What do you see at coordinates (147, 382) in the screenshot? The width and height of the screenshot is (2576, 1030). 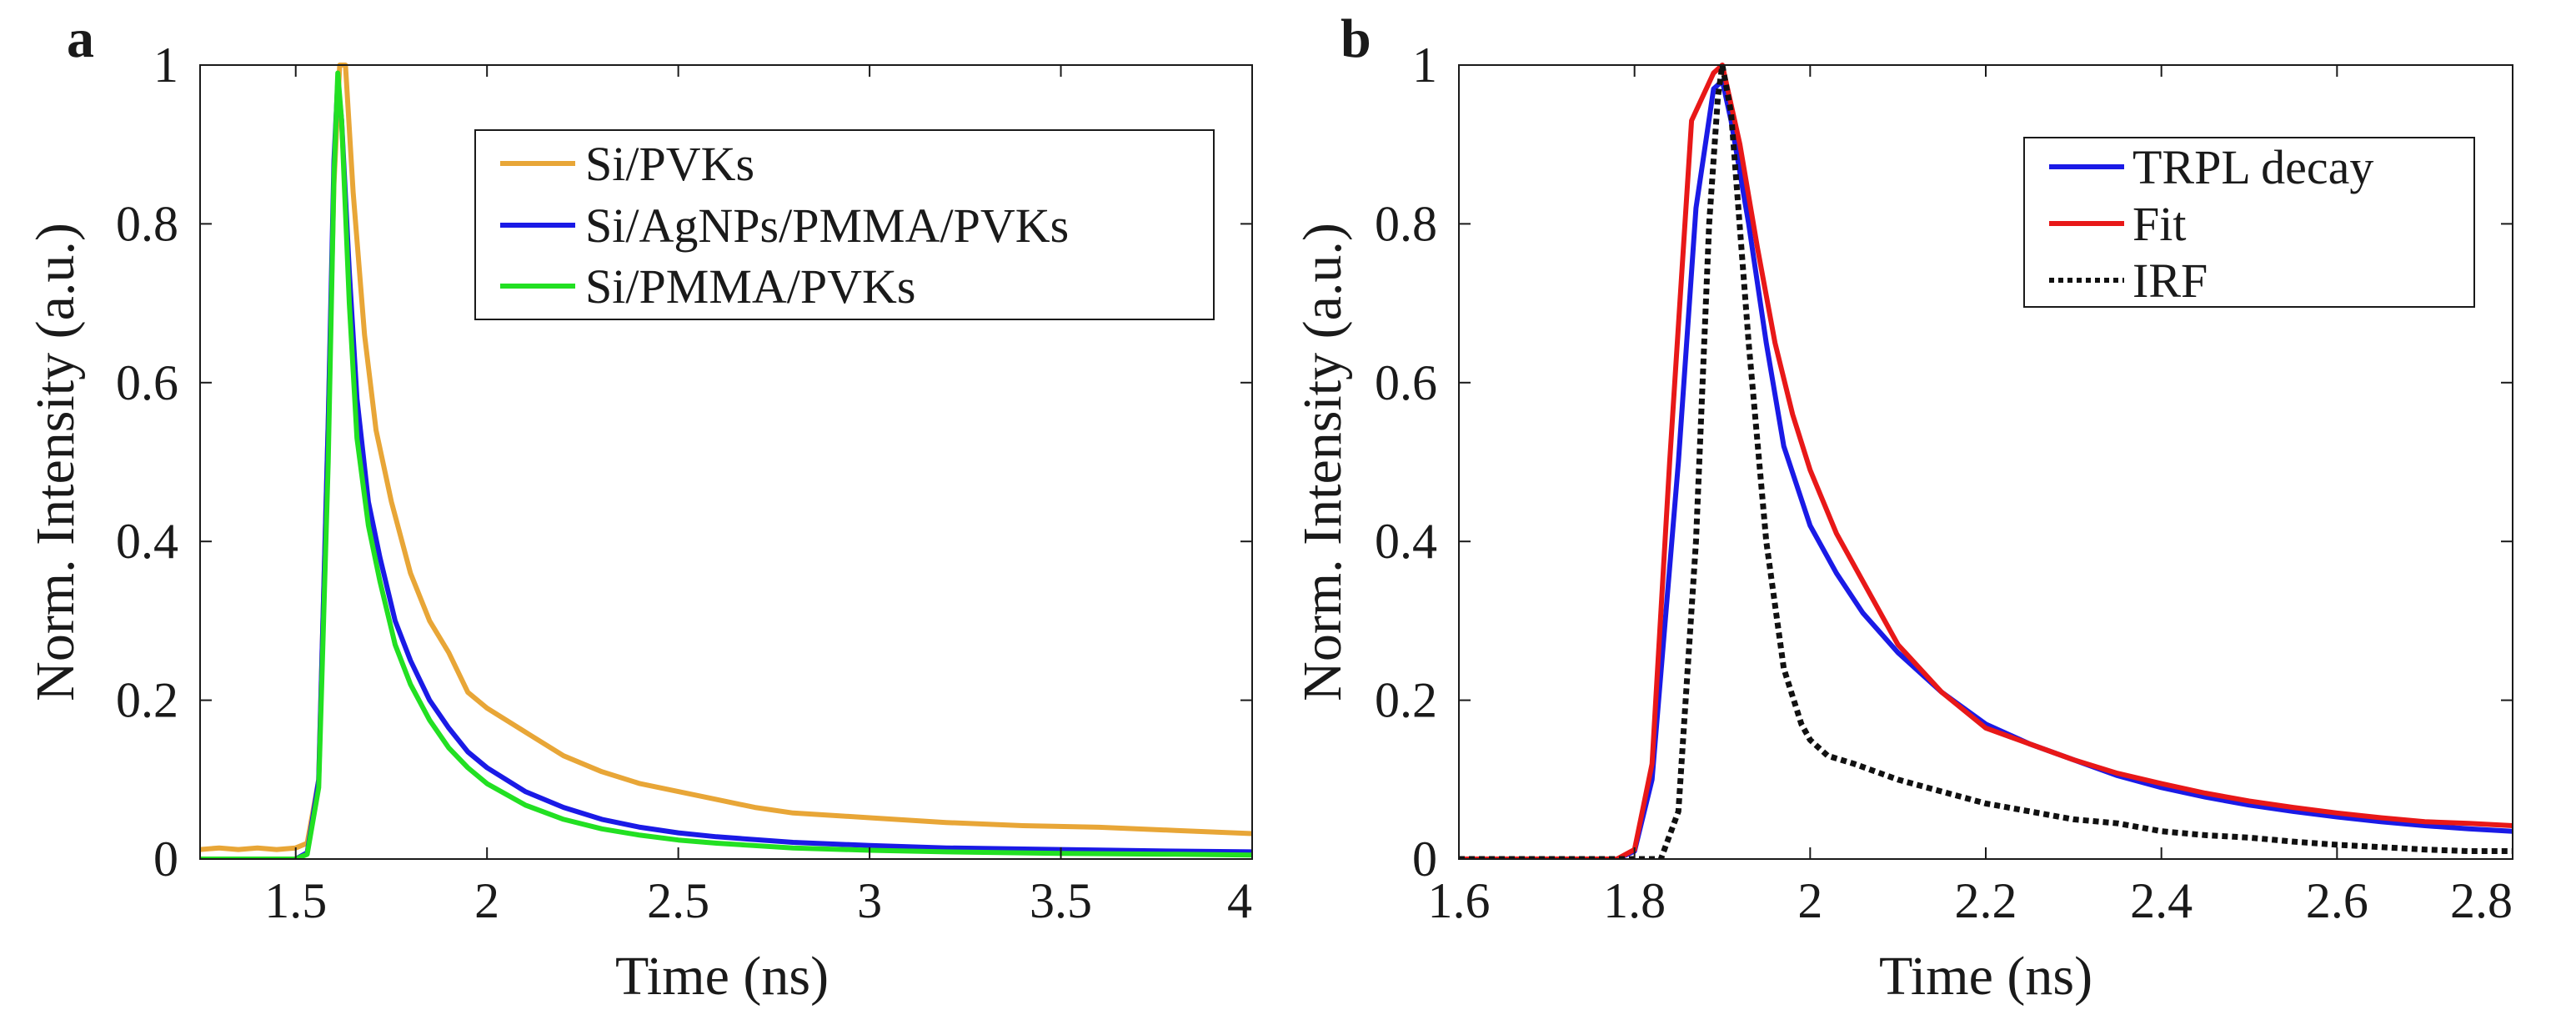 I see `panel-a-y-tick-label: 0.6` at bounding box center [147, 382].